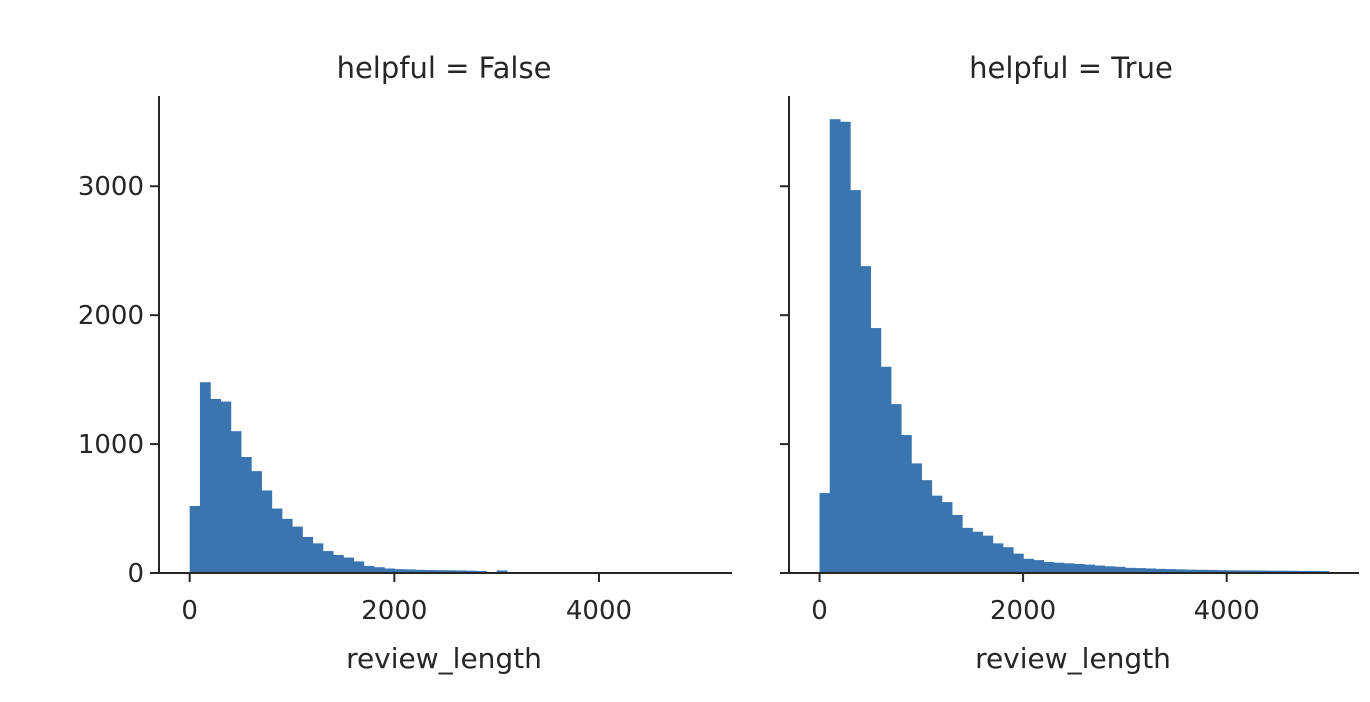  I want to click on bar-group, so click(445, 477).